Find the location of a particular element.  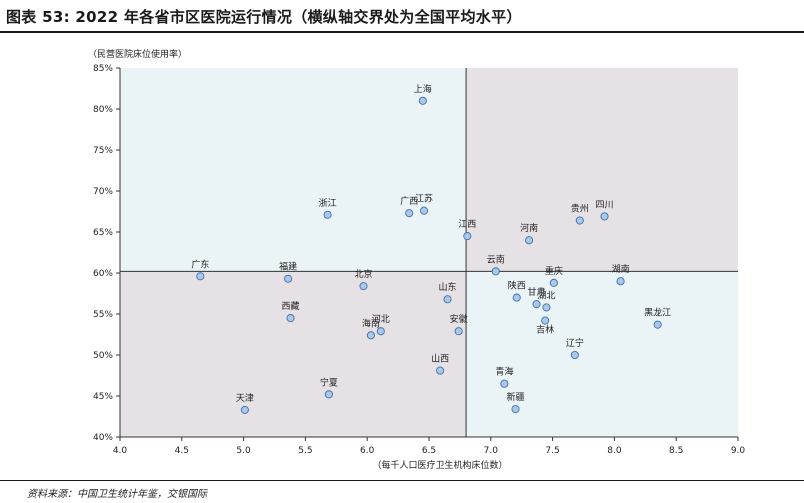

x-tick-label: 9.0 is located at coordinates (738, 451).